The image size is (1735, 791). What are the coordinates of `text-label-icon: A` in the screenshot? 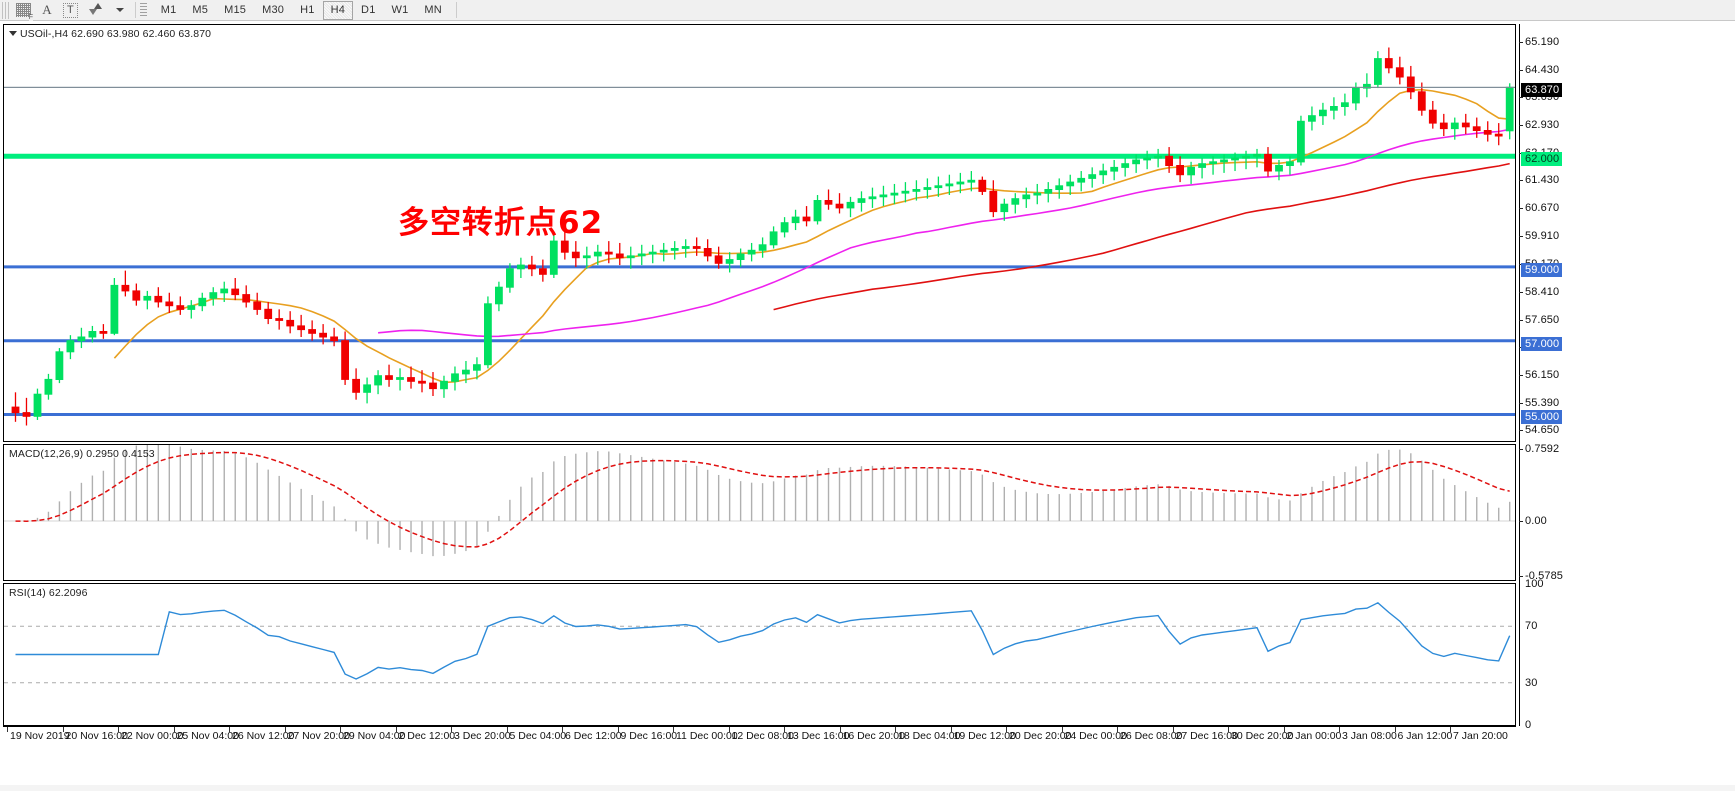 It's located at (47, 10).